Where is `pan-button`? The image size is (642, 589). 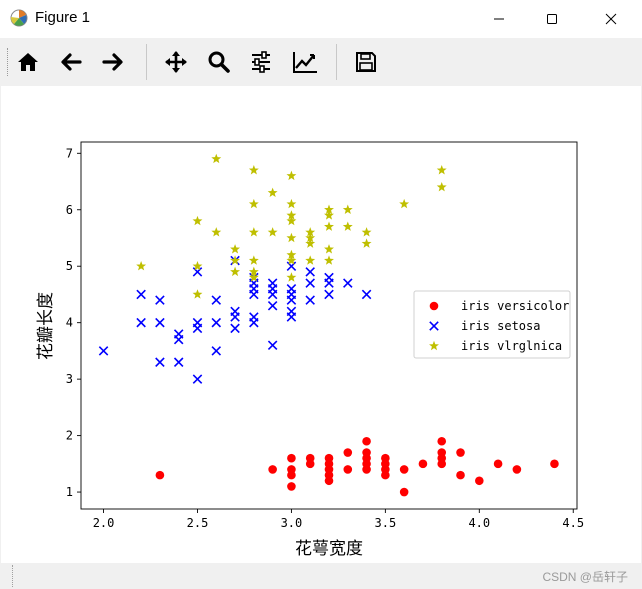 pan-button is located at coordinates (176, 62).